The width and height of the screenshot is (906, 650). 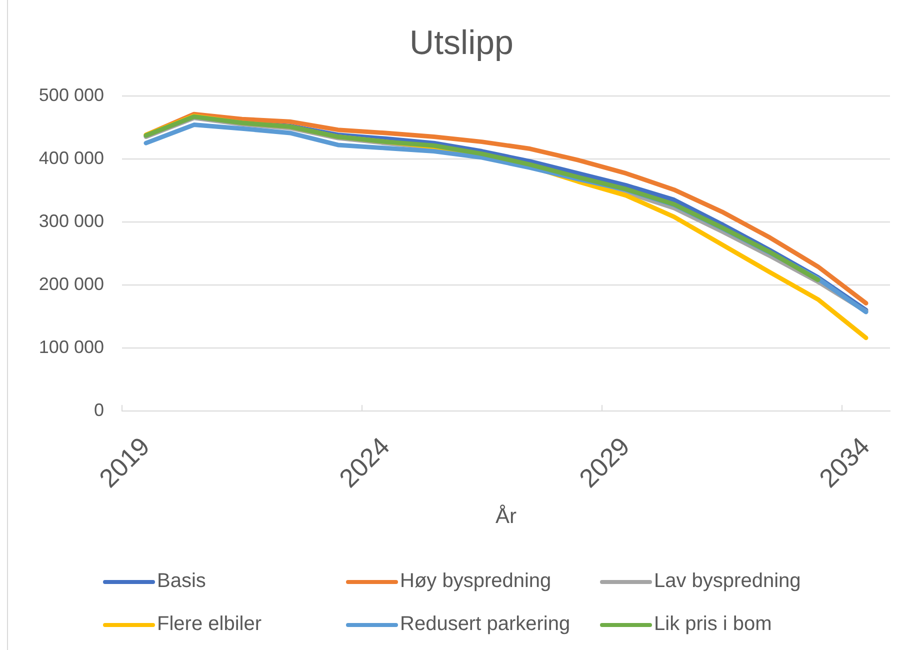 What do you see at coordinates (485, 624) in the screenshot?
I see `legend-label: Redusert parkering` at bounding box center [485, 624].